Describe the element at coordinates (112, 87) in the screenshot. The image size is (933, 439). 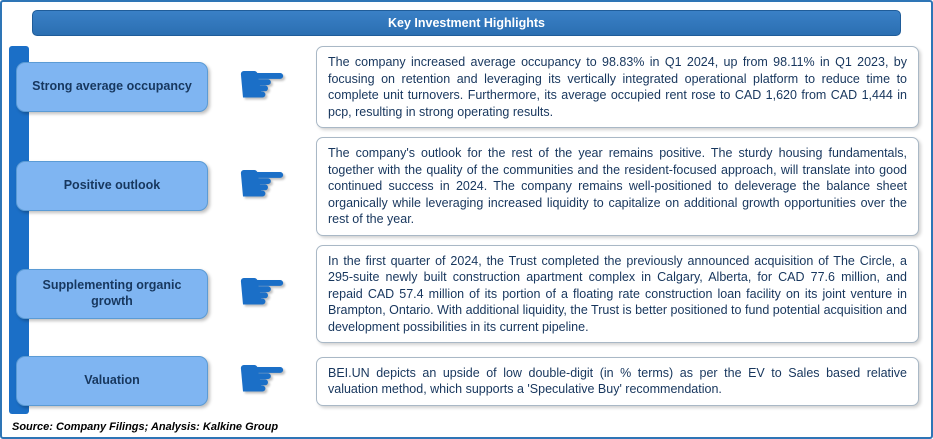
I see `highlight-label-occupancy: Strong average occupancy` at that location.